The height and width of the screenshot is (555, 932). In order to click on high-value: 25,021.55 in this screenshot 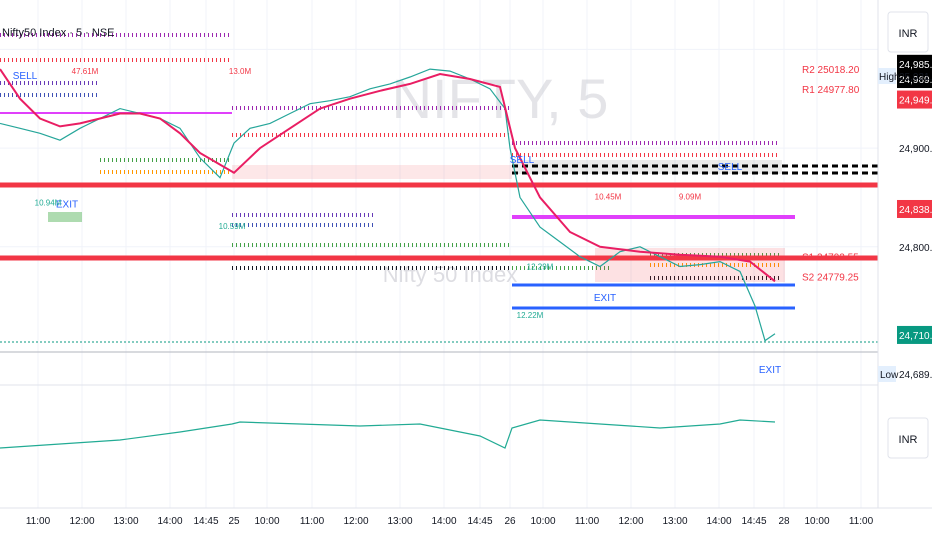, I will do `click(915, 77)`.